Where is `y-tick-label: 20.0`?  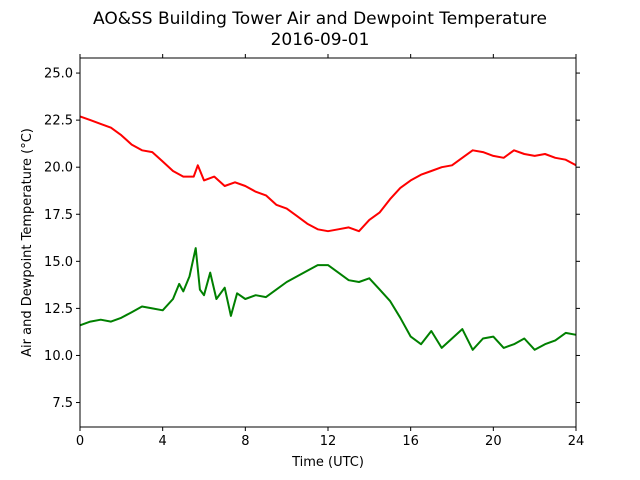 y-tick-label: 20.0 is located at coordinates (58, 168).